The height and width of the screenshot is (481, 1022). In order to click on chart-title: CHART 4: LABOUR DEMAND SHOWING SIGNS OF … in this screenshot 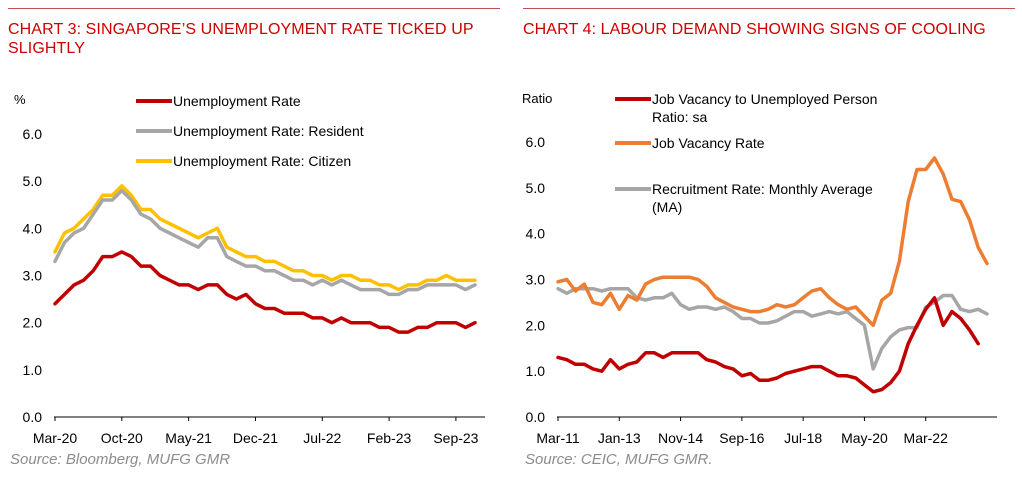, I will do `click(754, 29)`.